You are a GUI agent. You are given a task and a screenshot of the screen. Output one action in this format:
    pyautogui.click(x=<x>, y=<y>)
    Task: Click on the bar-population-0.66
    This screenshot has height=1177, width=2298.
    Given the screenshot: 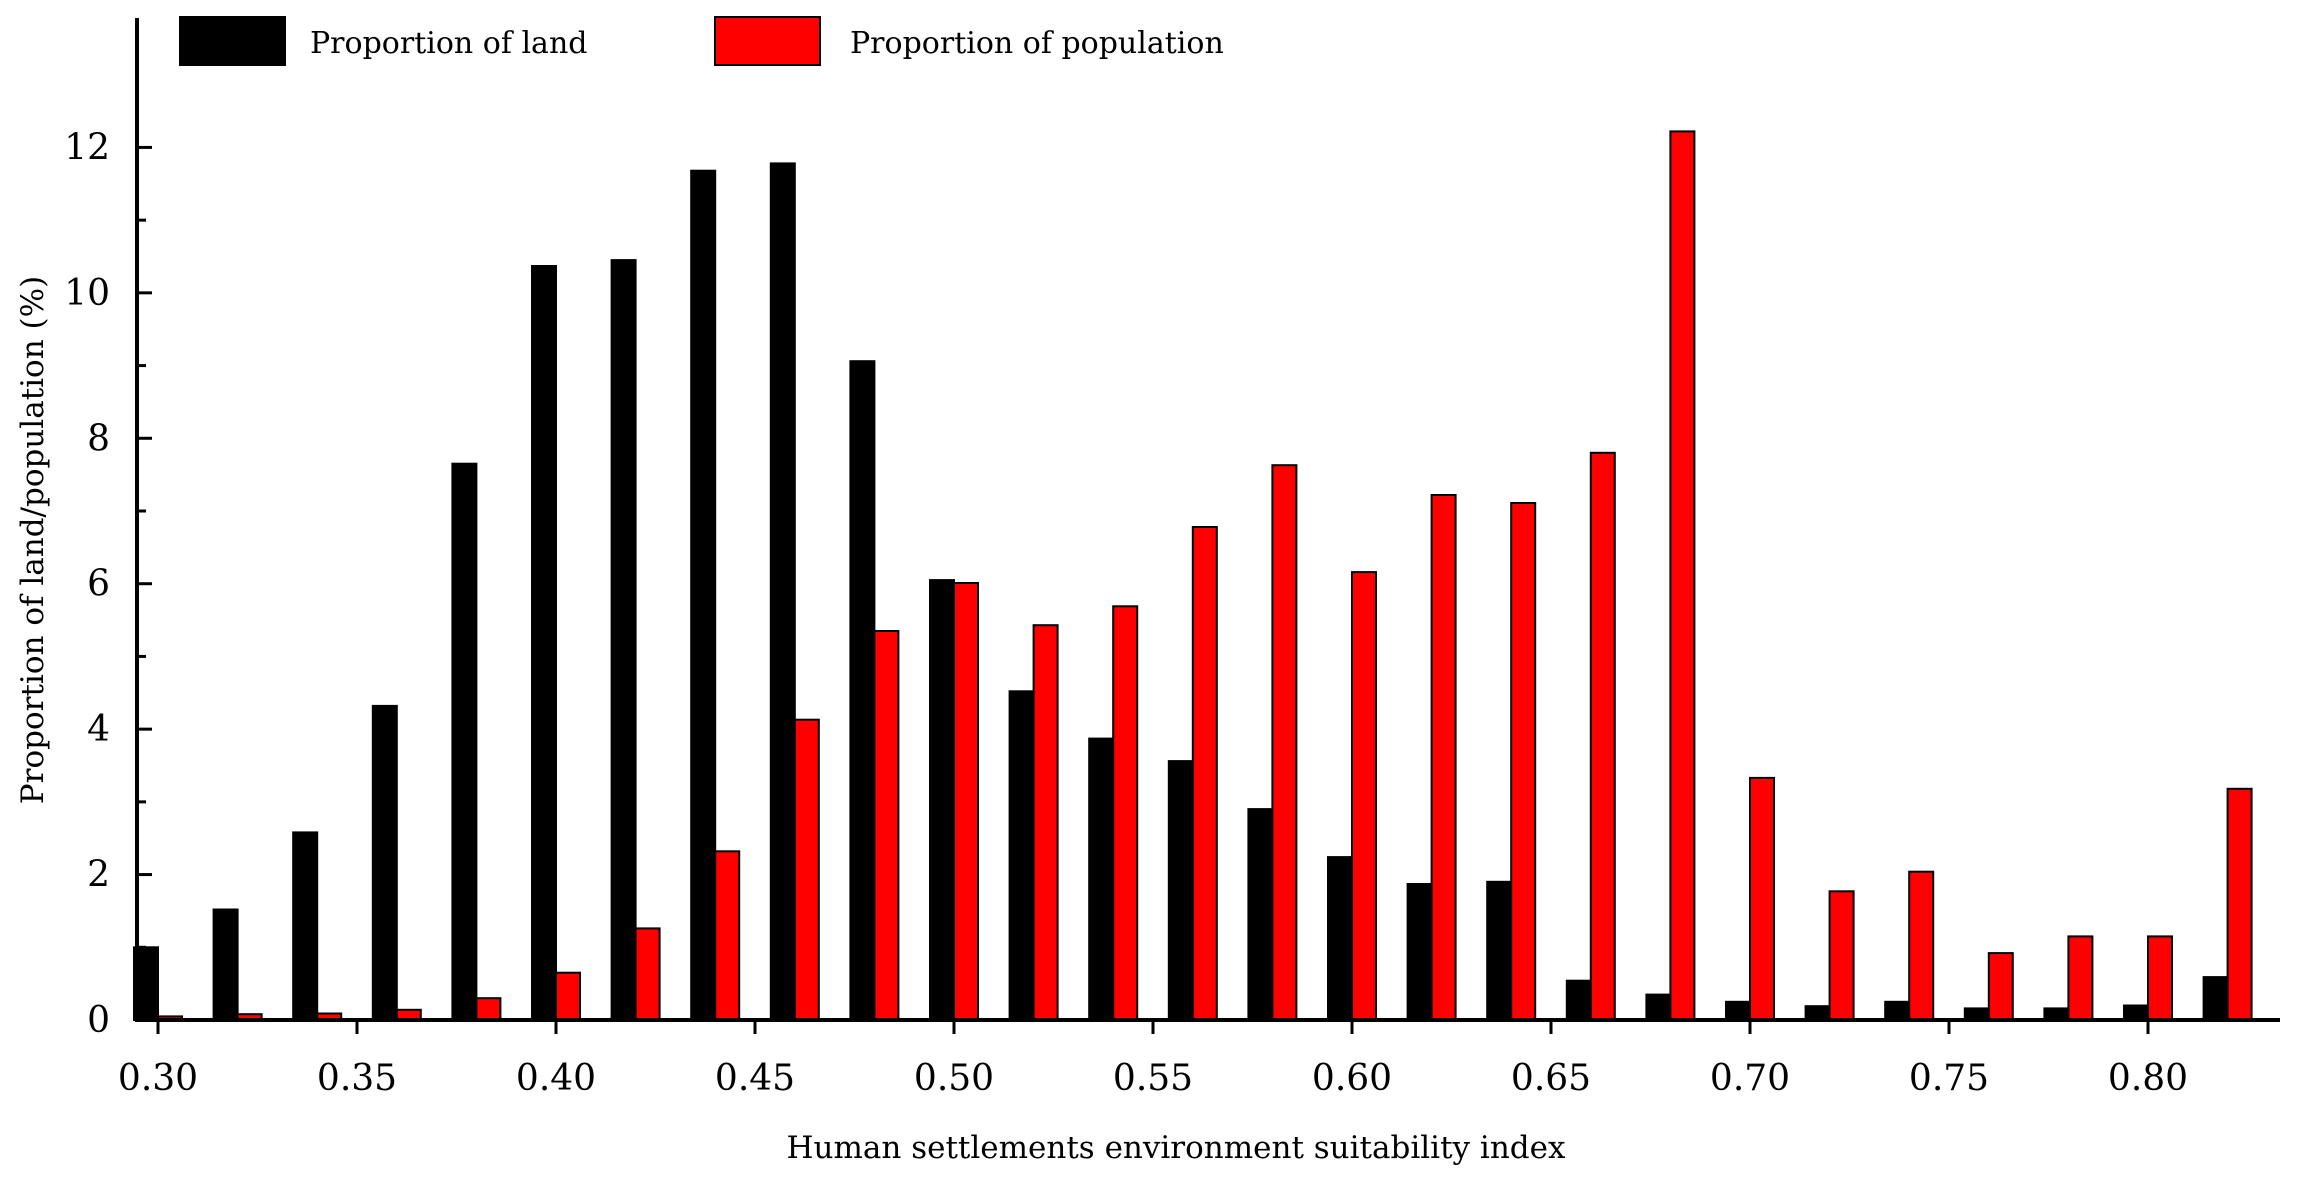 What is the action you would take?
    pyautogui.click(x=1602, y=736)
    